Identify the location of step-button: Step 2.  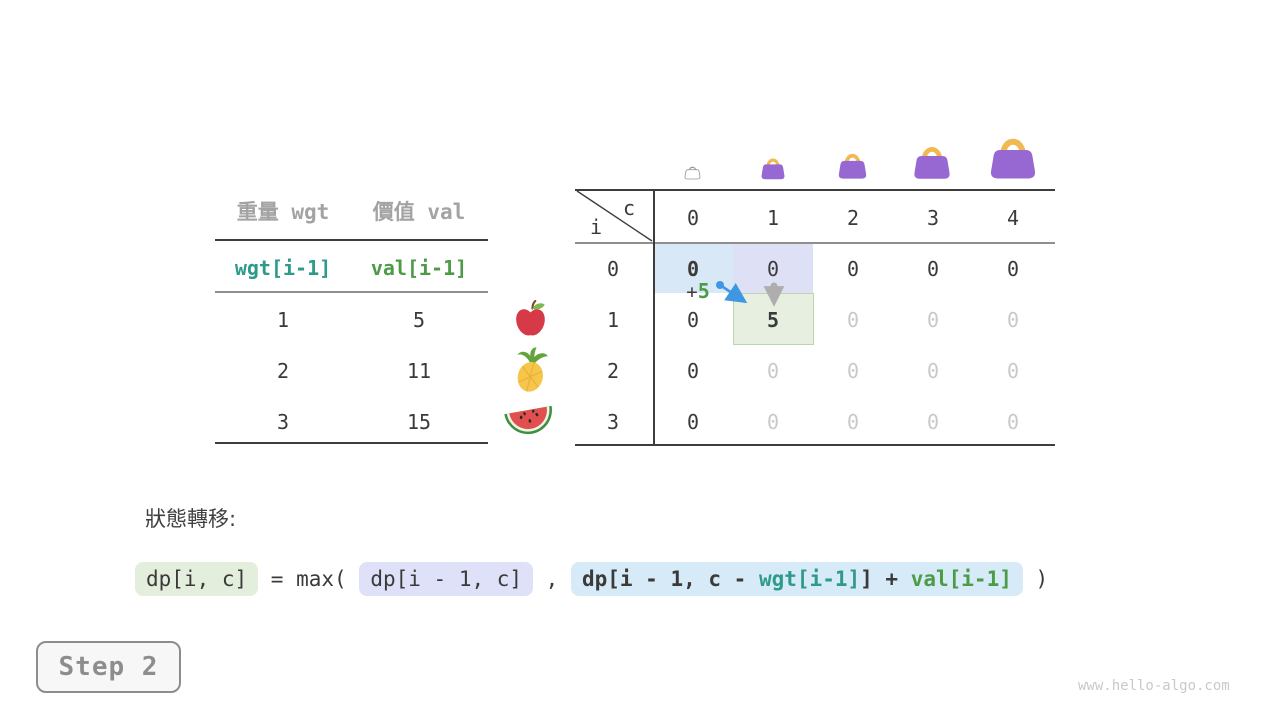
(108, 667).